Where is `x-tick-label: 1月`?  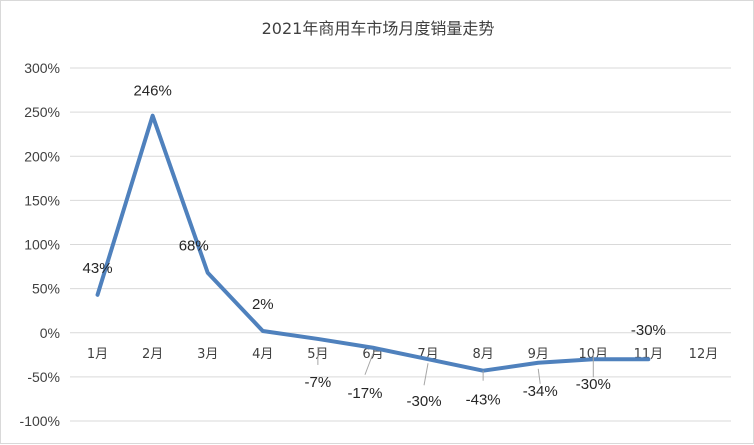 x-tick-label: 1月 is located at coordinates (97, 354).